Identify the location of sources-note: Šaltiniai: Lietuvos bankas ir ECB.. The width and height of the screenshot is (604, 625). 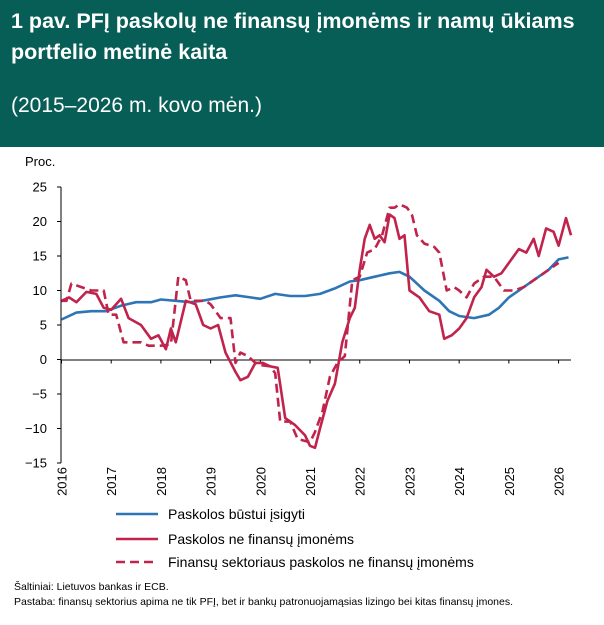
(91, 587).